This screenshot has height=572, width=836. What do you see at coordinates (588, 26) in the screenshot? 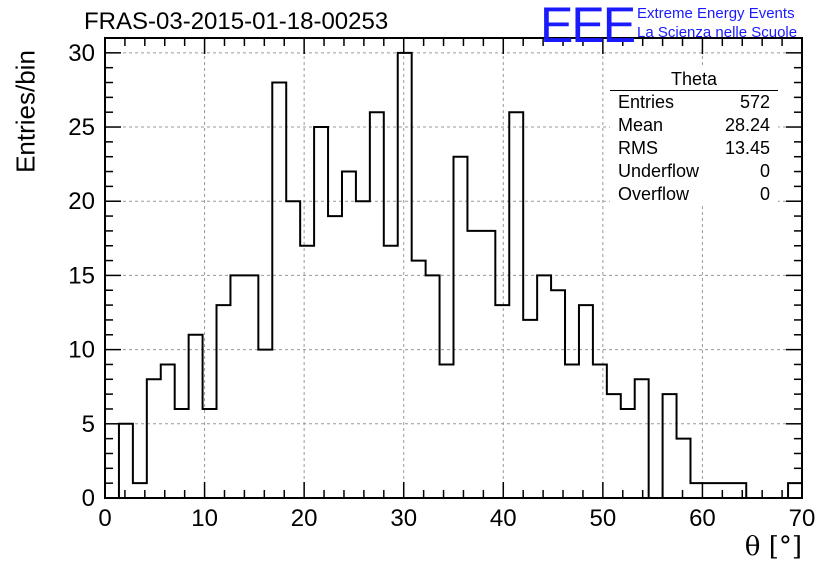
I see `eee-logo: EEE` at bounding box center [588, 26].